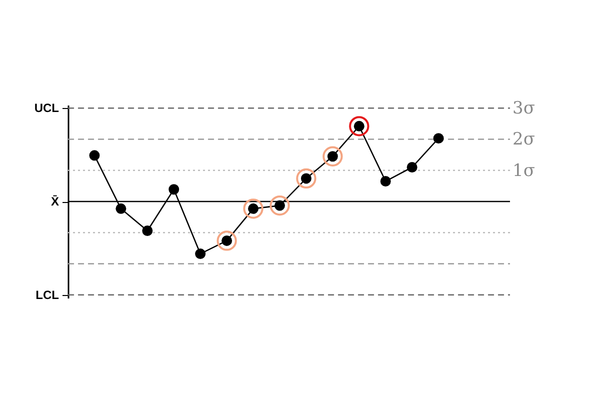 This screenshot has height=404, width=600. Describe the element at coordinates (46, 108) in the screenshot. I see `ref-line-label: UCL` at that location.